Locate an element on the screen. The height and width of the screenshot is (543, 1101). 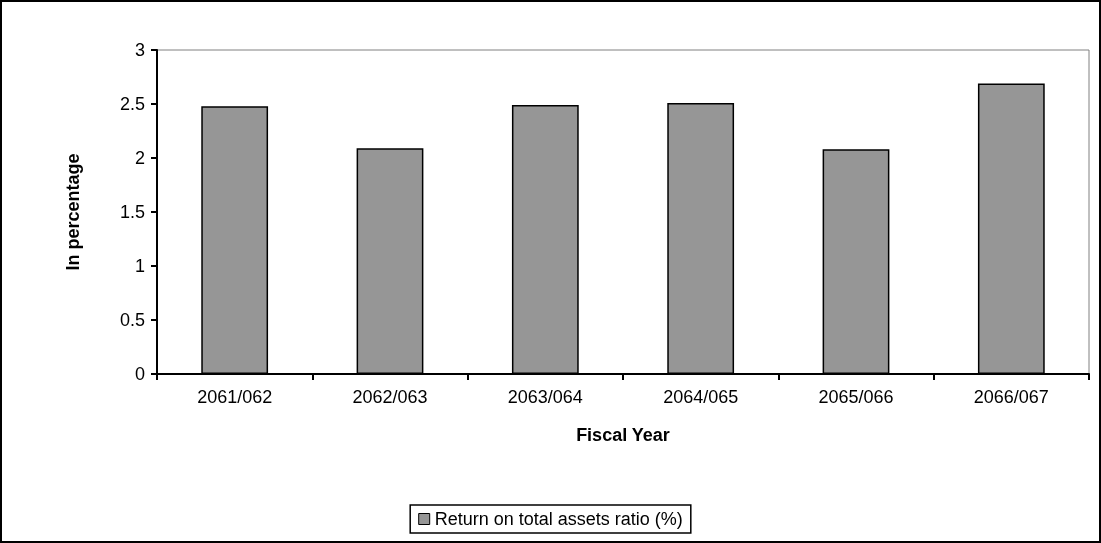
x-axis-title: Fiscal Year is located at coordinates (623, 435).